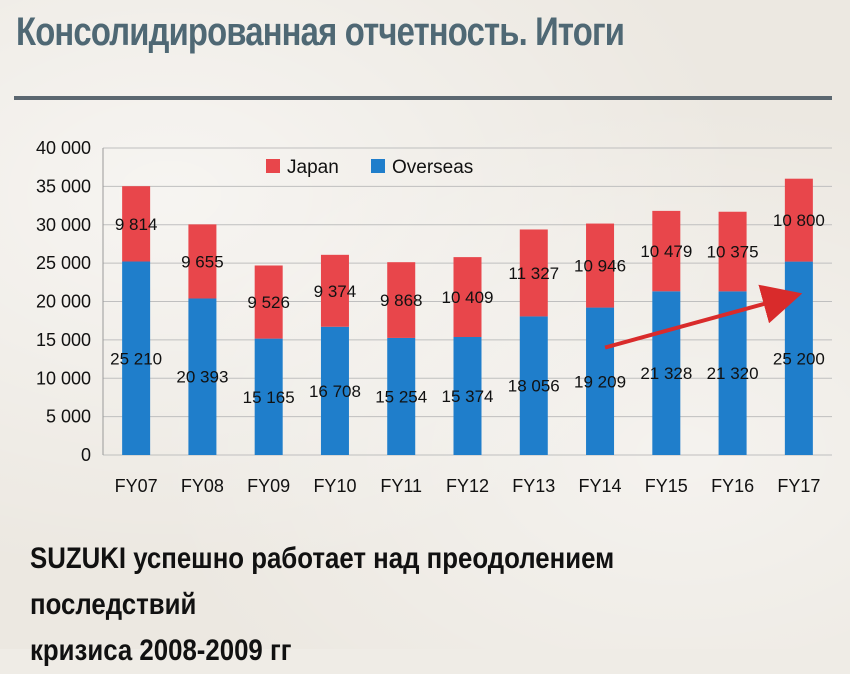 The height and width of the screenshot is (674, 850). I want to click on x-tick-label: FY14, so click(600, 486).